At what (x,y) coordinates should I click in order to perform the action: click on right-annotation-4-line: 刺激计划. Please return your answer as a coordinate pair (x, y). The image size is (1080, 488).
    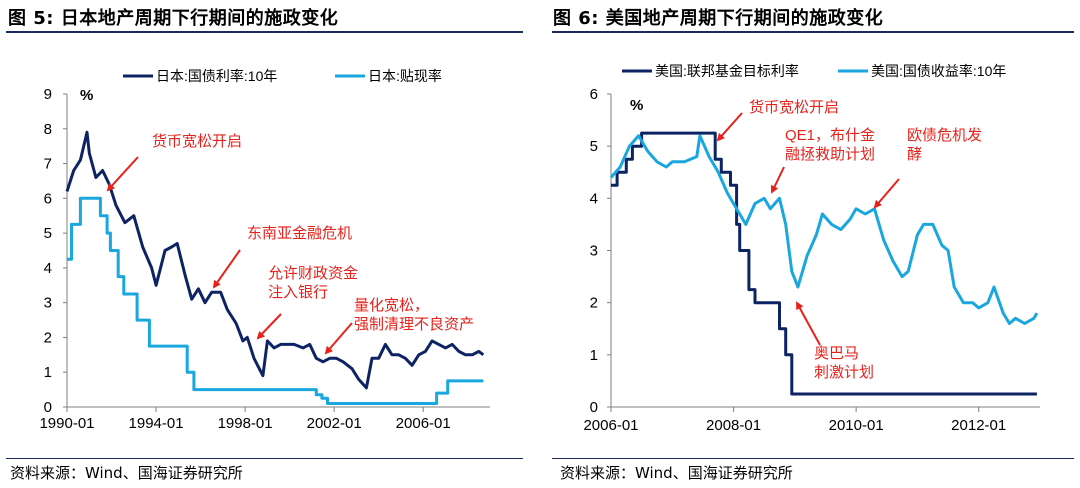
    Looking at the image, I should click on (844, 372).